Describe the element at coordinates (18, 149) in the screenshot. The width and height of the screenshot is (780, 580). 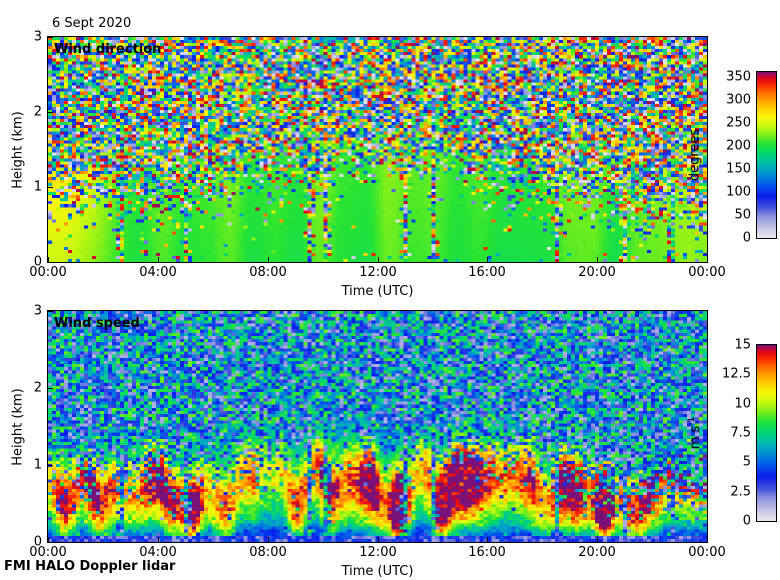
I see `wind-direction-yaxis-title: Height (km)` at that location.